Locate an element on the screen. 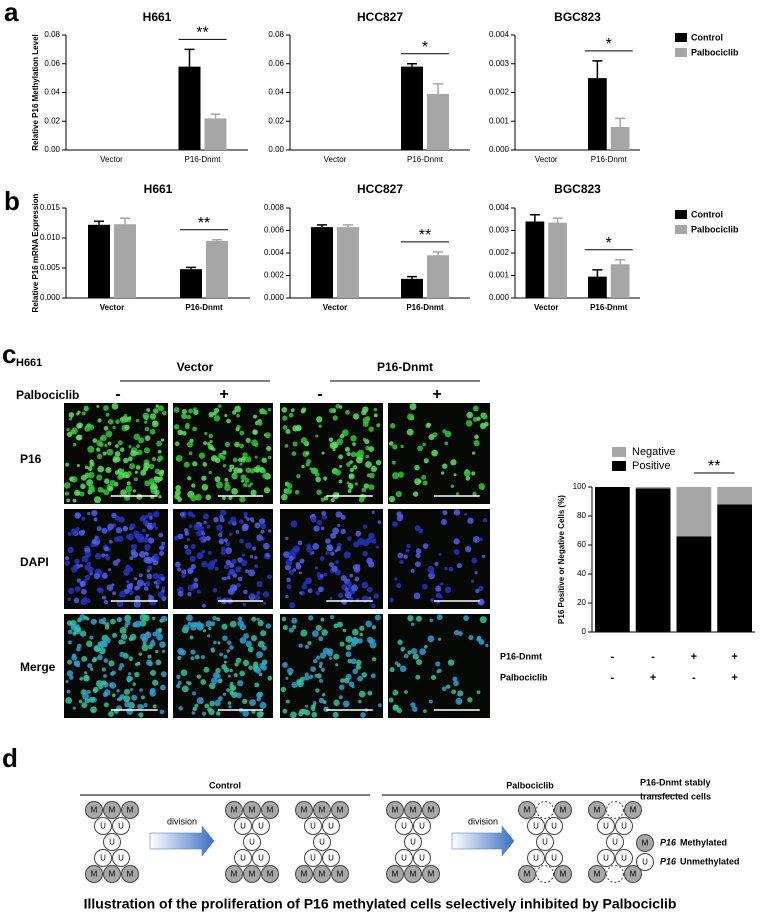 The width and height of the screenshot is (761, 915). y-tick-label: 0.001 is located at coordinates (499, 275).